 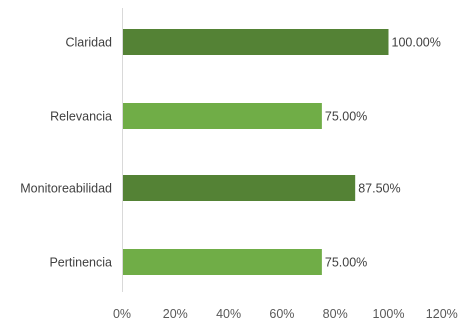 What do you see at coordinates (66, 189) in the screenshot?
I see `category-label-monitoreabilidad: Monitoreabilidad` at bounding box center [66, 189].